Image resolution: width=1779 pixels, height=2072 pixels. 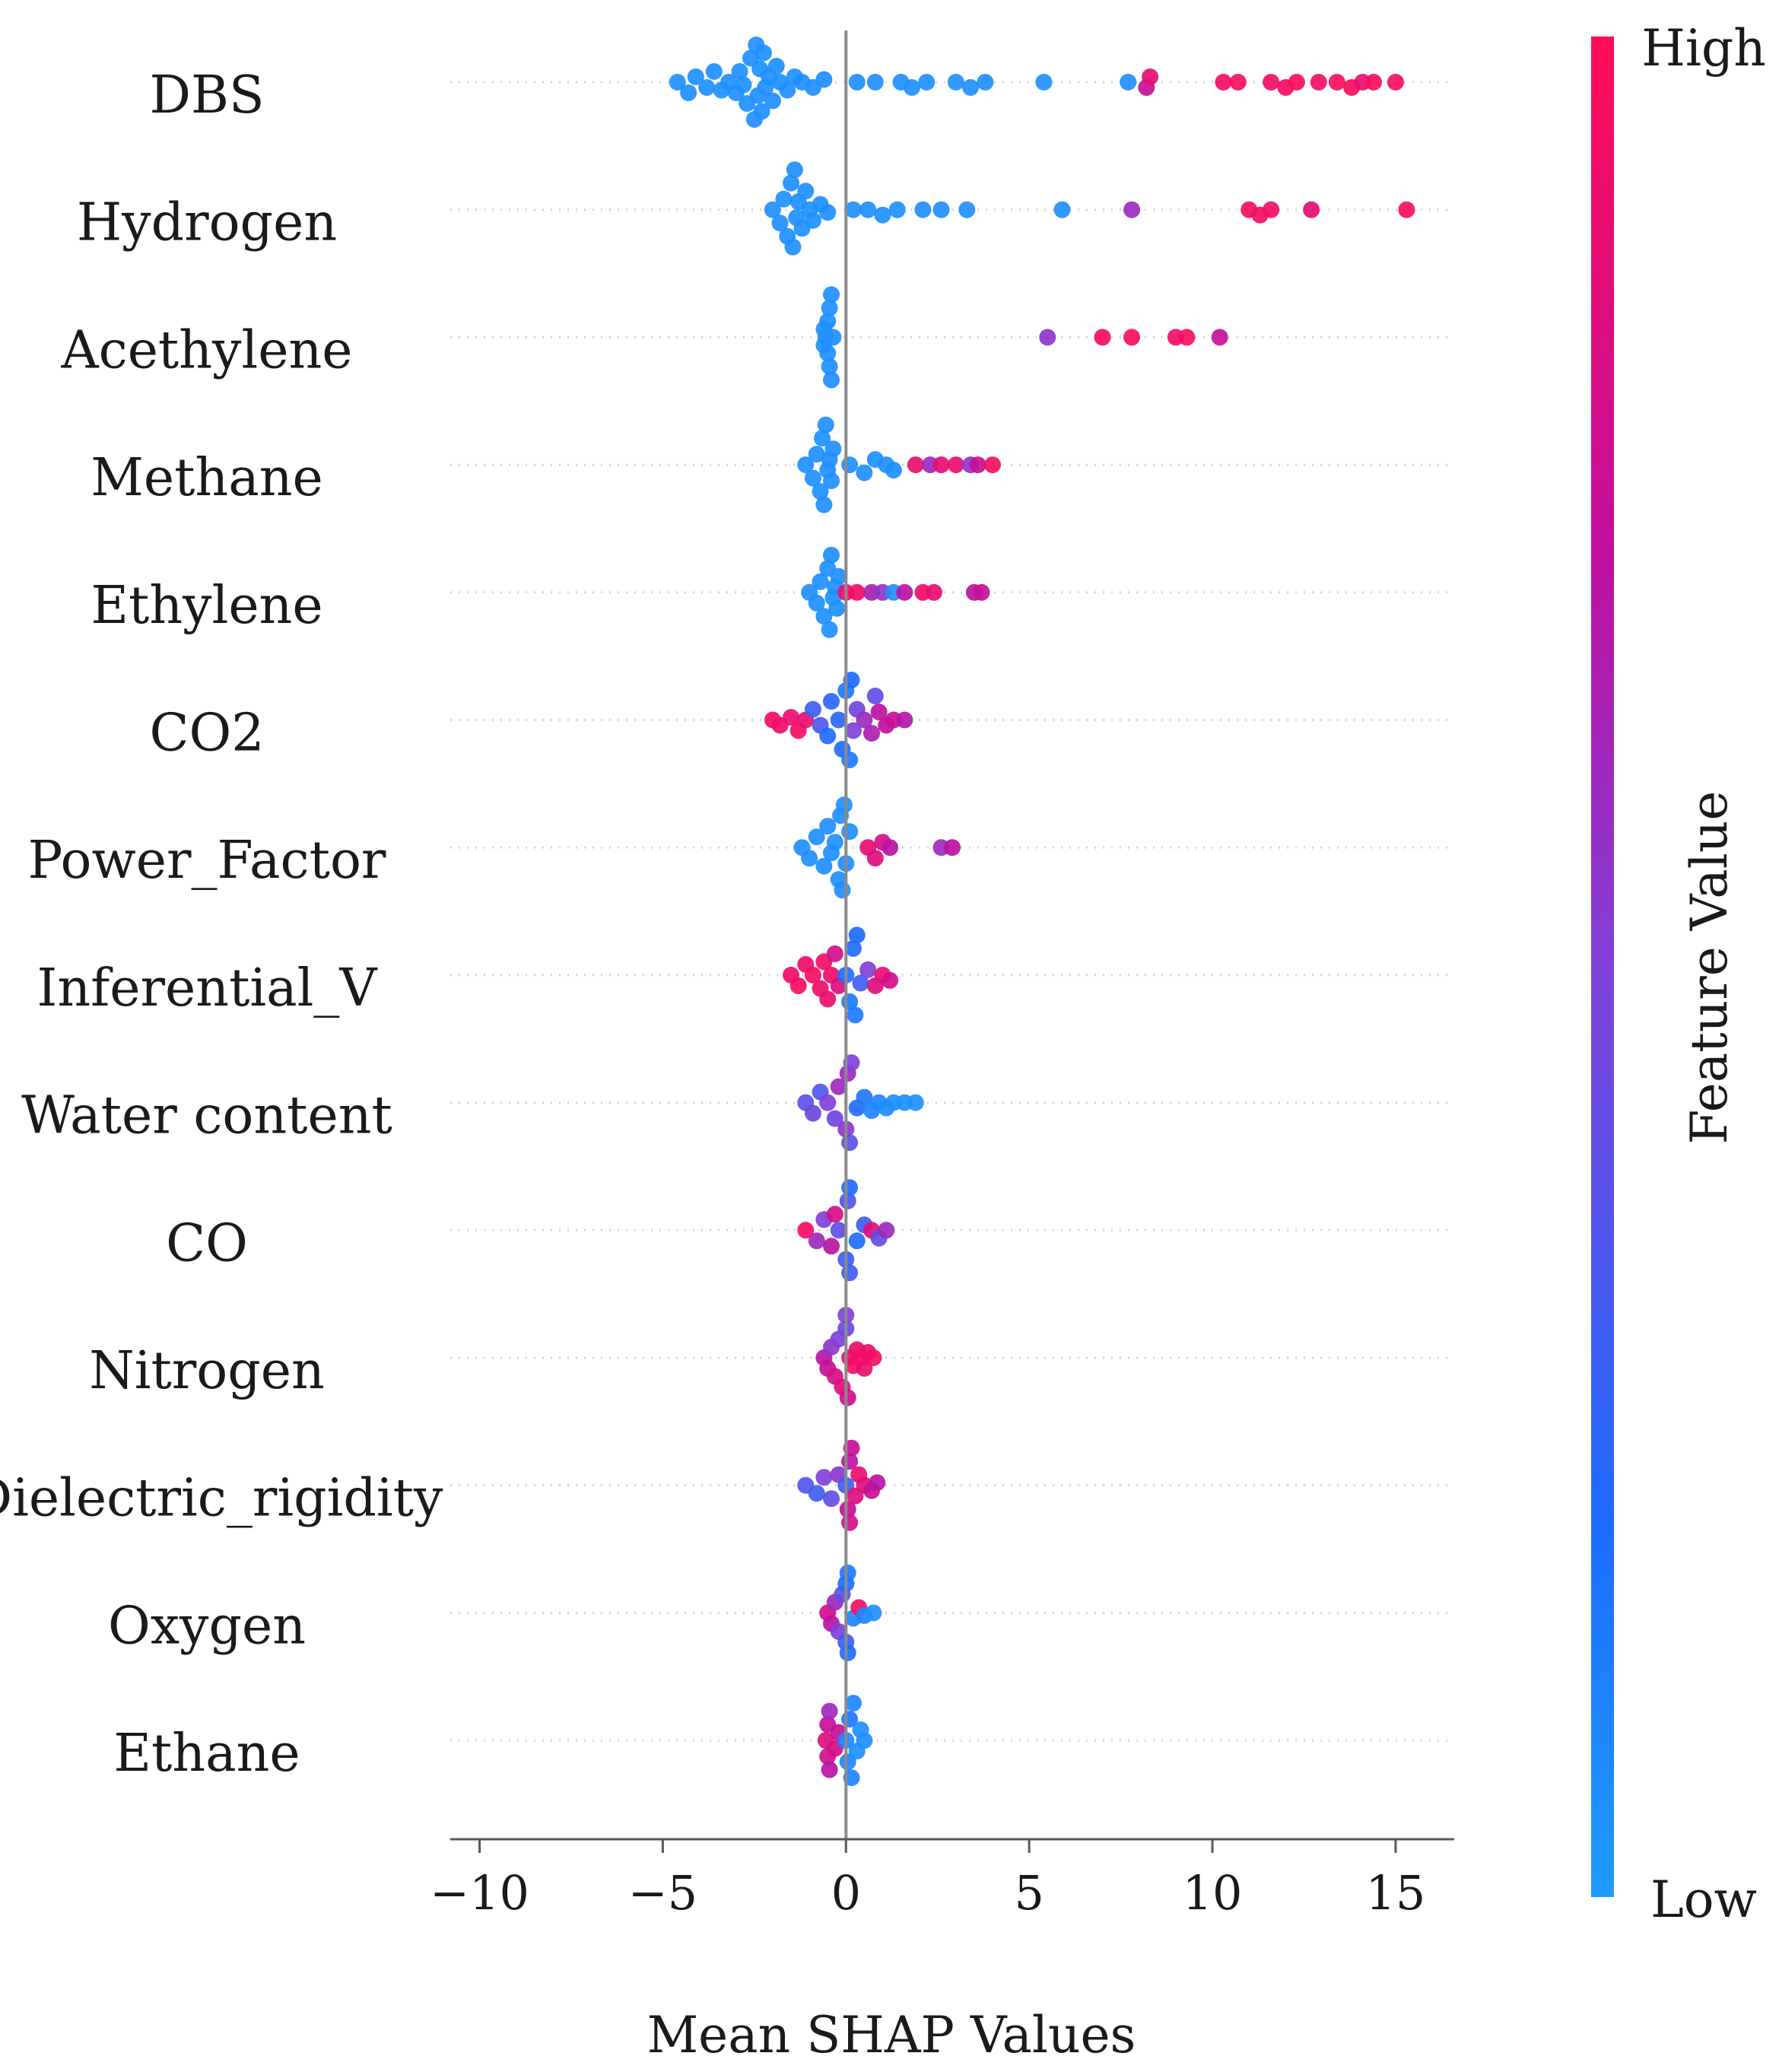 I want to click on x-axis-title: Mean SHAP Values, so click(x=891, y=2035).